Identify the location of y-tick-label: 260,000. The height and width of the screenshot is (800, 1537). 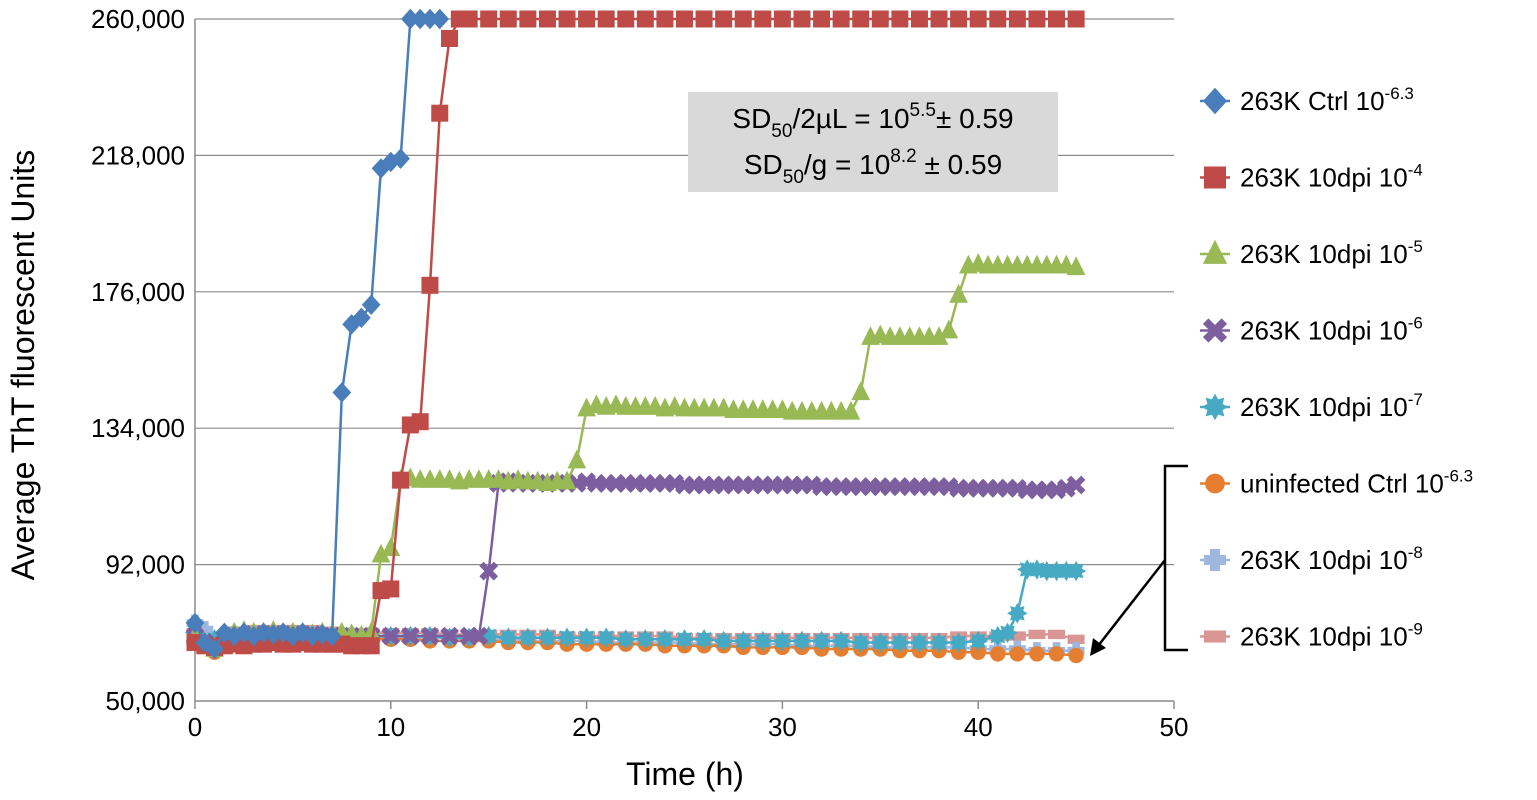
(138, 19).